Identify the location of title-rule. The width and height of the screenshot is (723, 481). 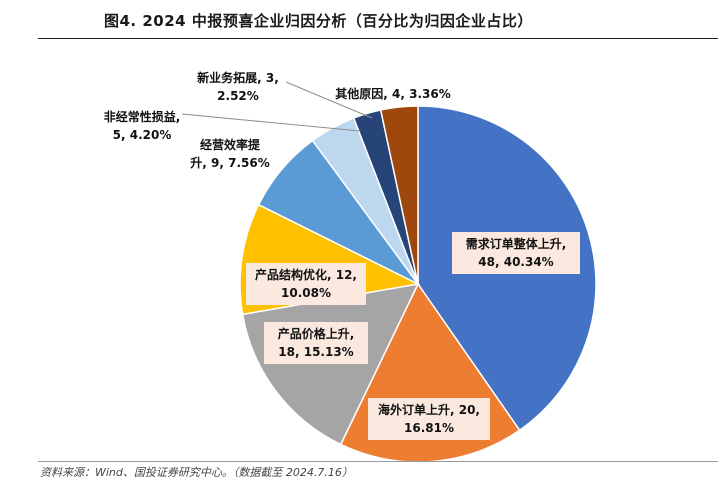
(378, 38).